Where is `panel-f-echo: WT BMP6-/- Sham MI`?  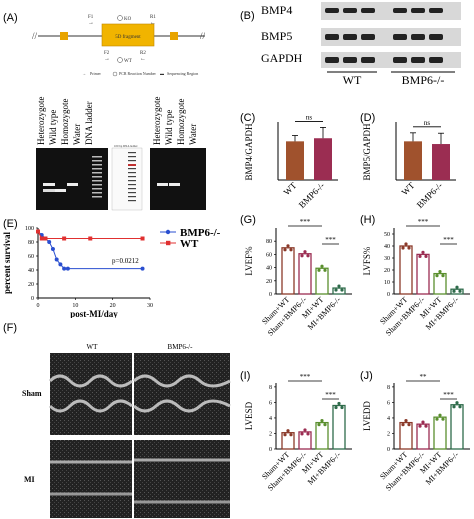 panel-f-echo: WT BMP6-/- Sham MI is located at coordinates (126, 430).